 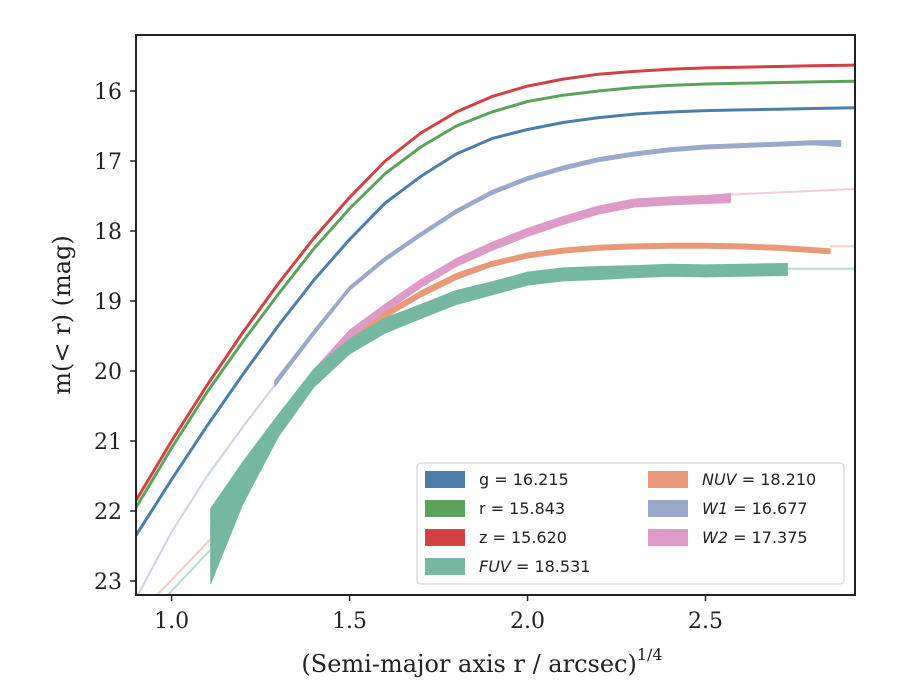 What do you see at coordinates (539, 537) in the screenshot?
I see `legend-value: 15.620` at bounding box center [539, 537].